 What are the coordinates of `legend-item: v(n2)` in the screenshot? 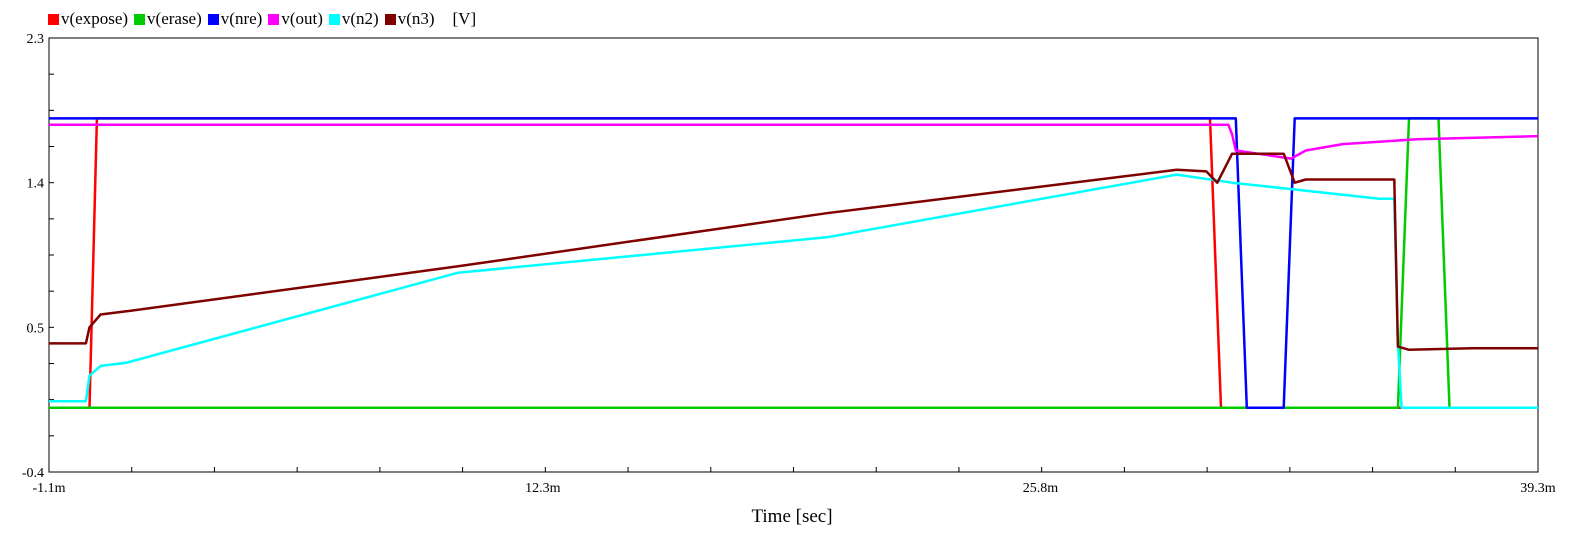 It's located at (353, 19).